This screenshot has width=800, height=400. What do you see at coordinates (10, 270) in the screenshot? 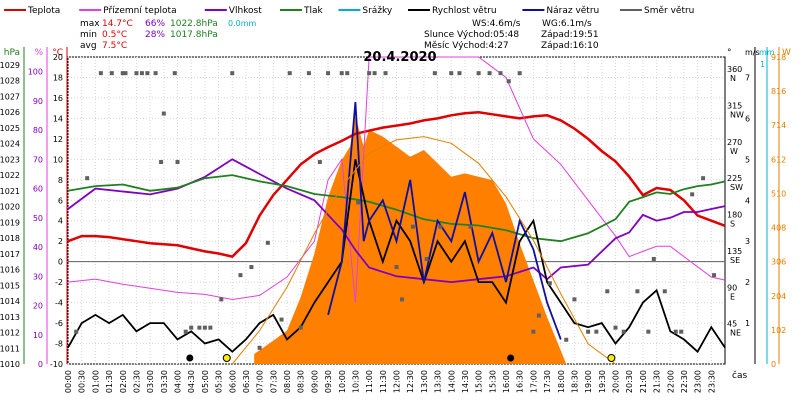
I see `pressure-tick-label: 1016` at bounding box center [10, 270].